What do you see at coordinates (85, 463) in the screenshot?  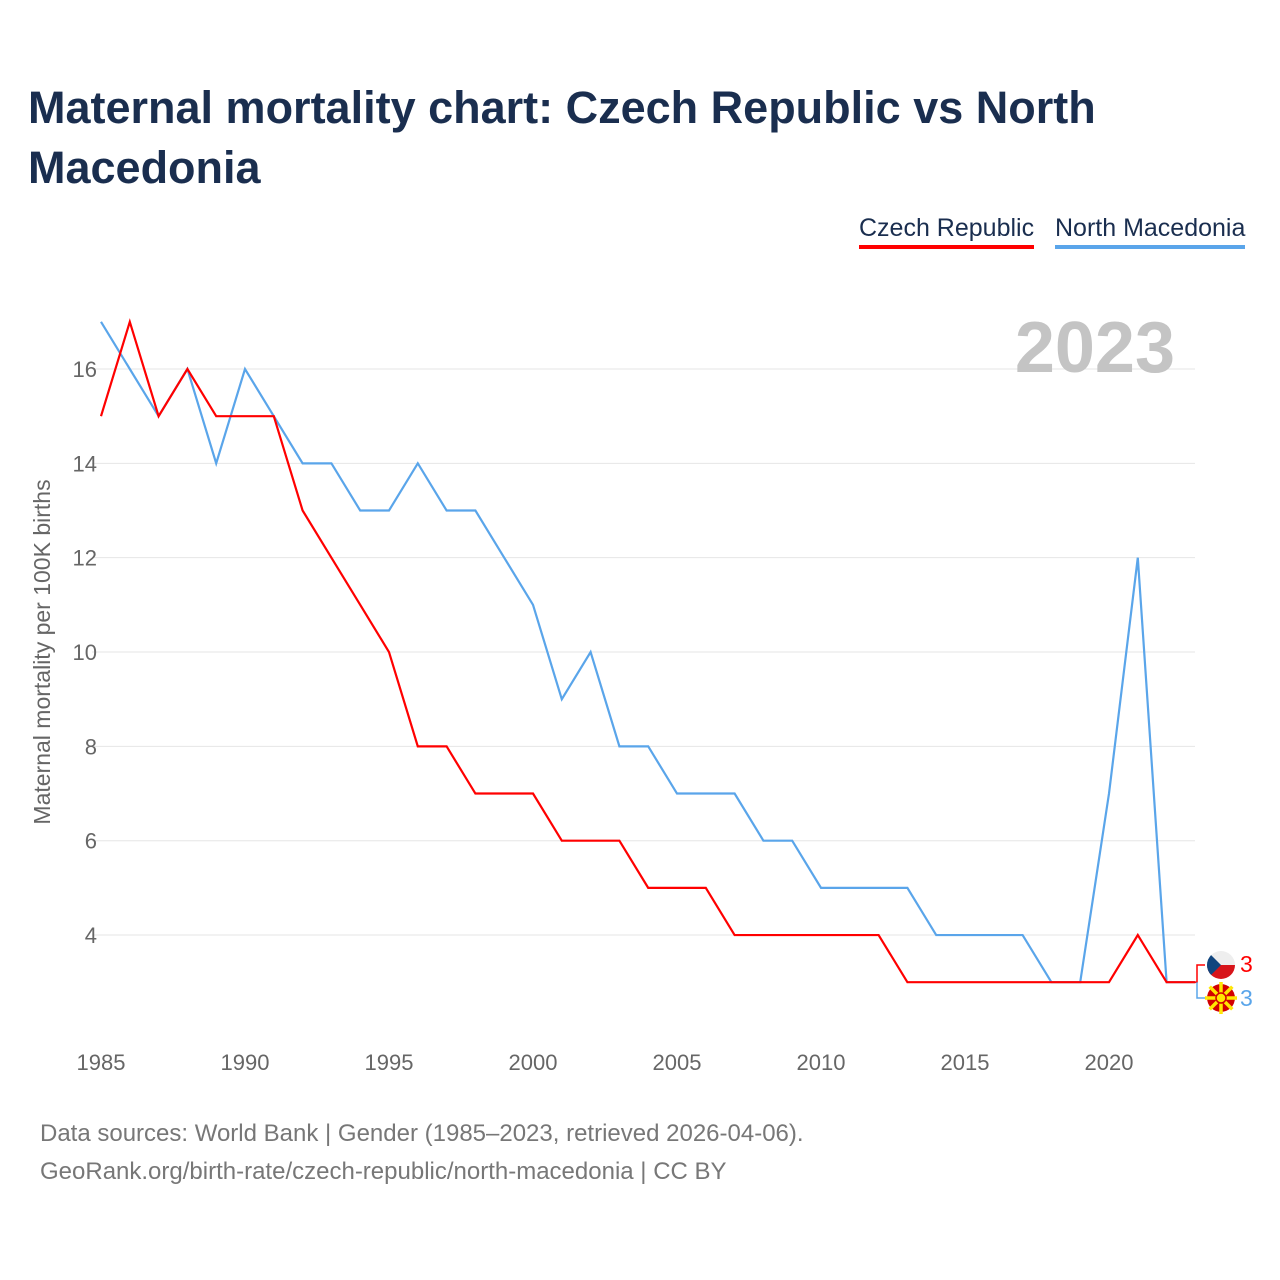 I see `y-tick-label: 14` at bounding box center [85, 463].